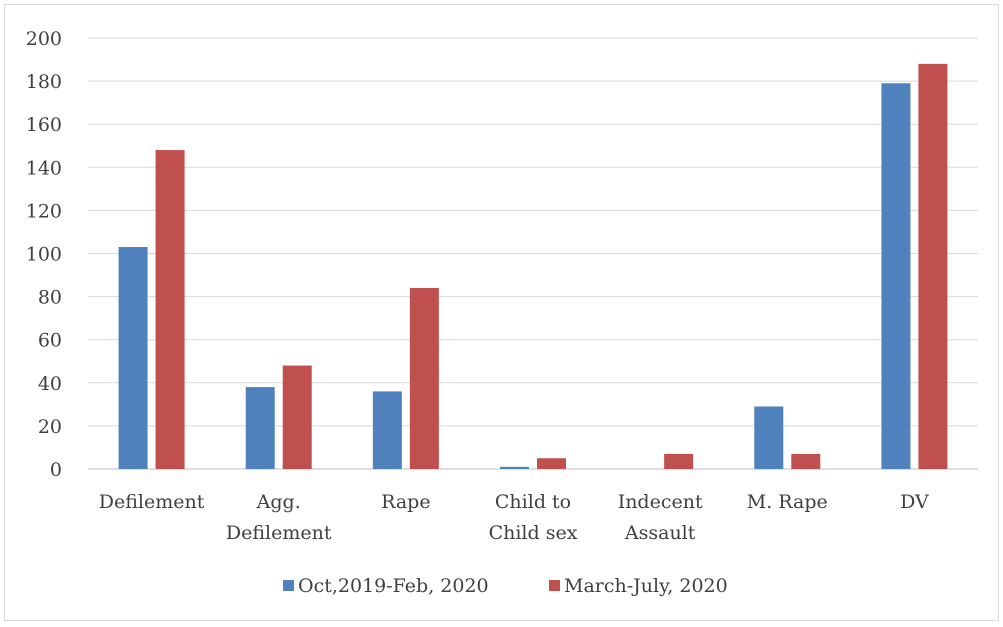  What do you see at coordinates (44, 82) in the screenshot?
I see `y-tick-label: 180` at bounding box center [44, 82].